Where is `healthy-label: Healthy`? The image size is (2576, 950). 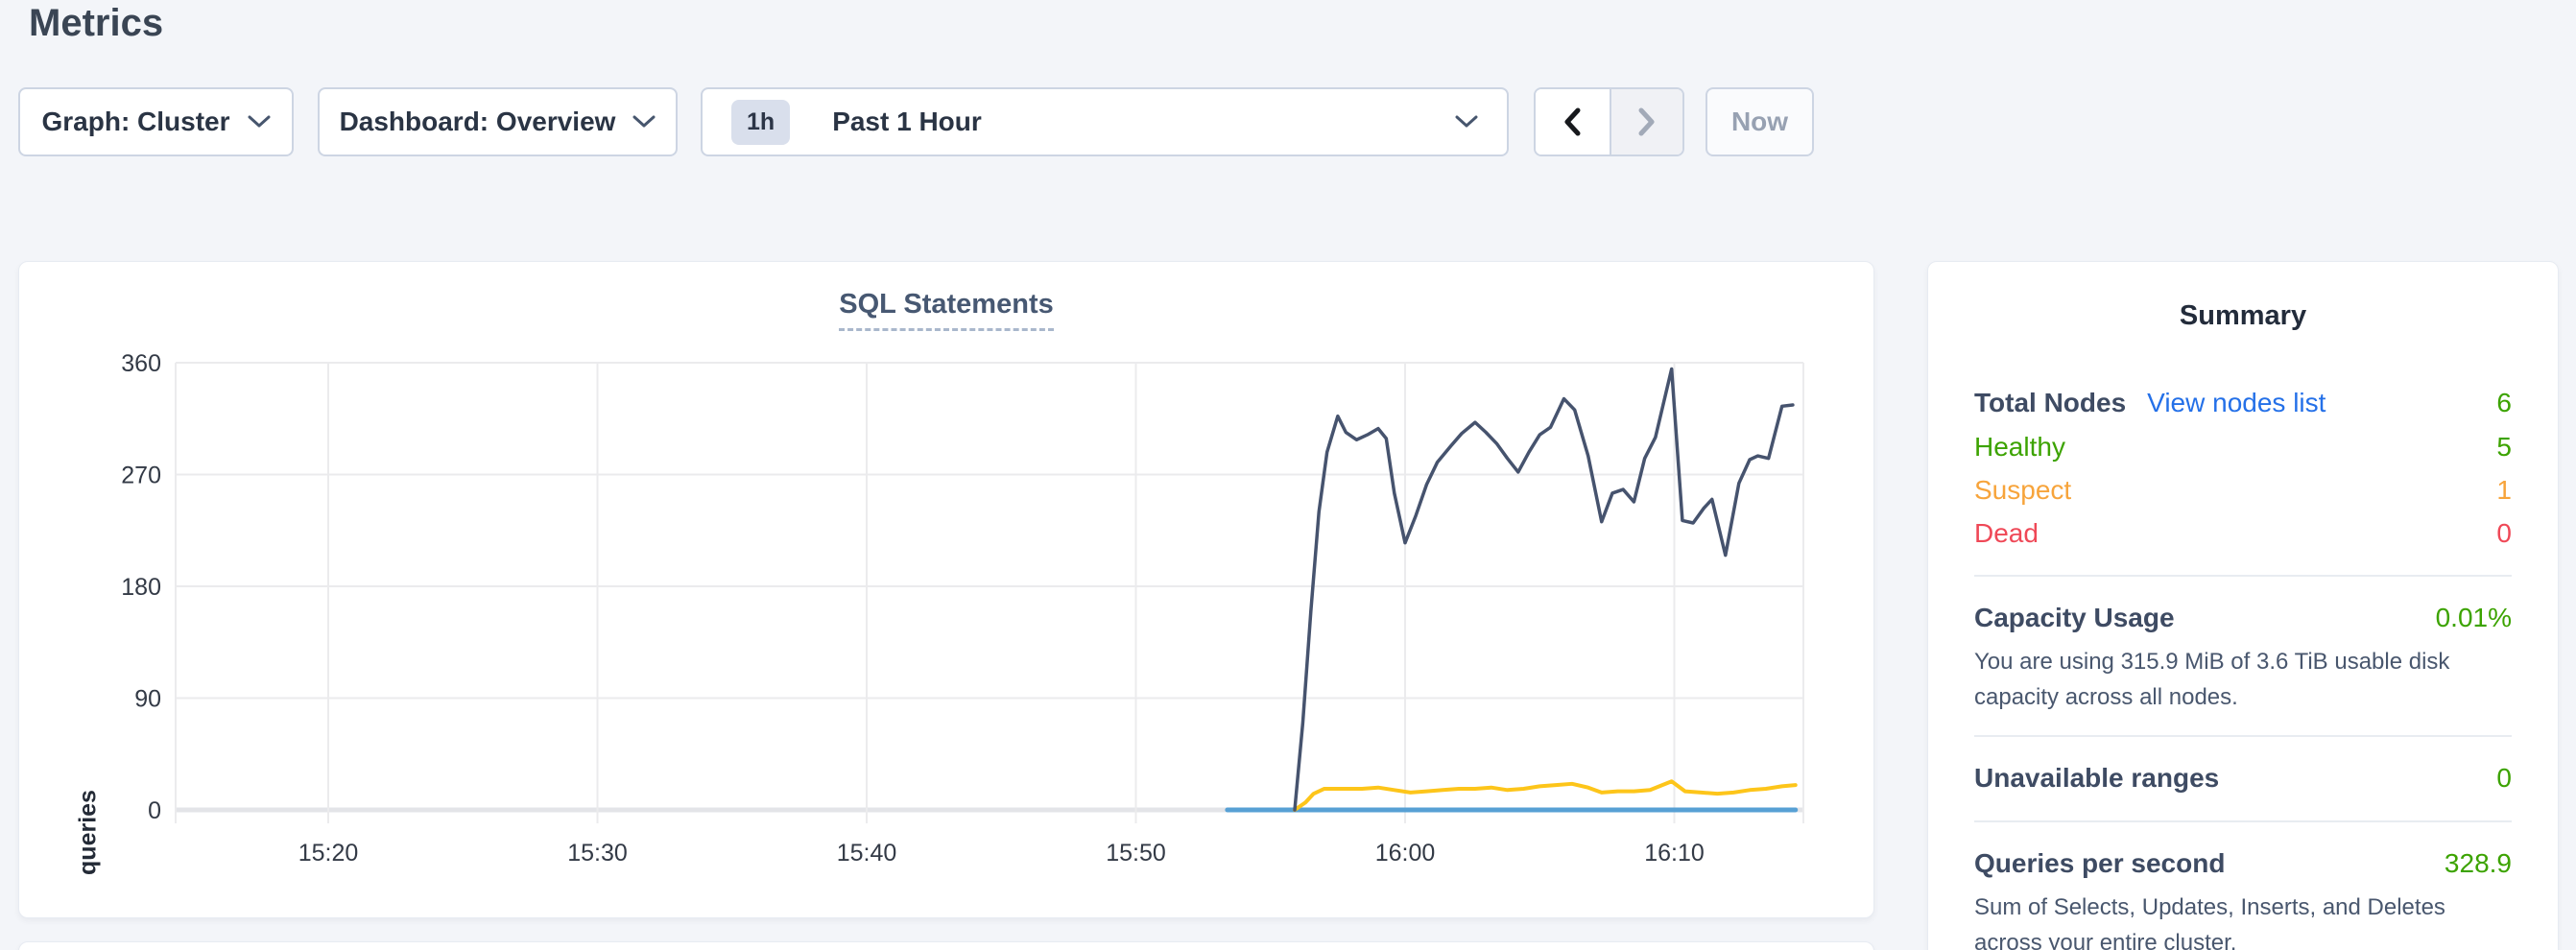 healthy-label: Healthy is located at coordinates (2019, 446).